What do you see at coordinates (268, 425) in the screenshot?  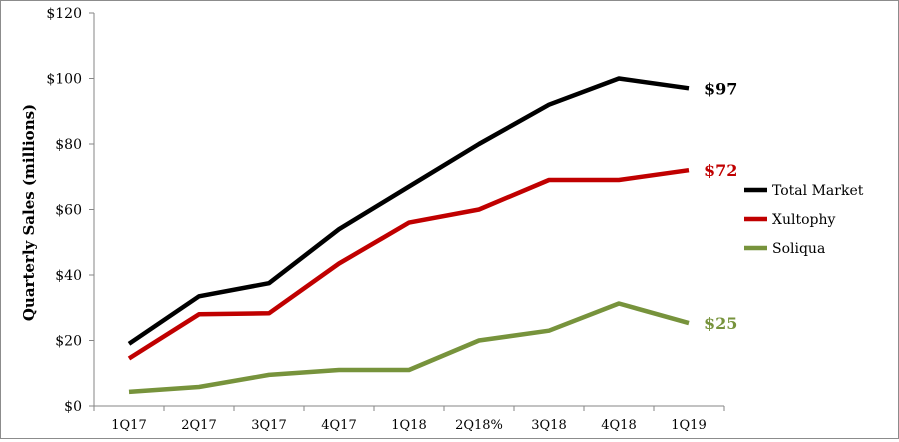 I see `x-tick-label: 3Q17` at bounding box center [268, 425].